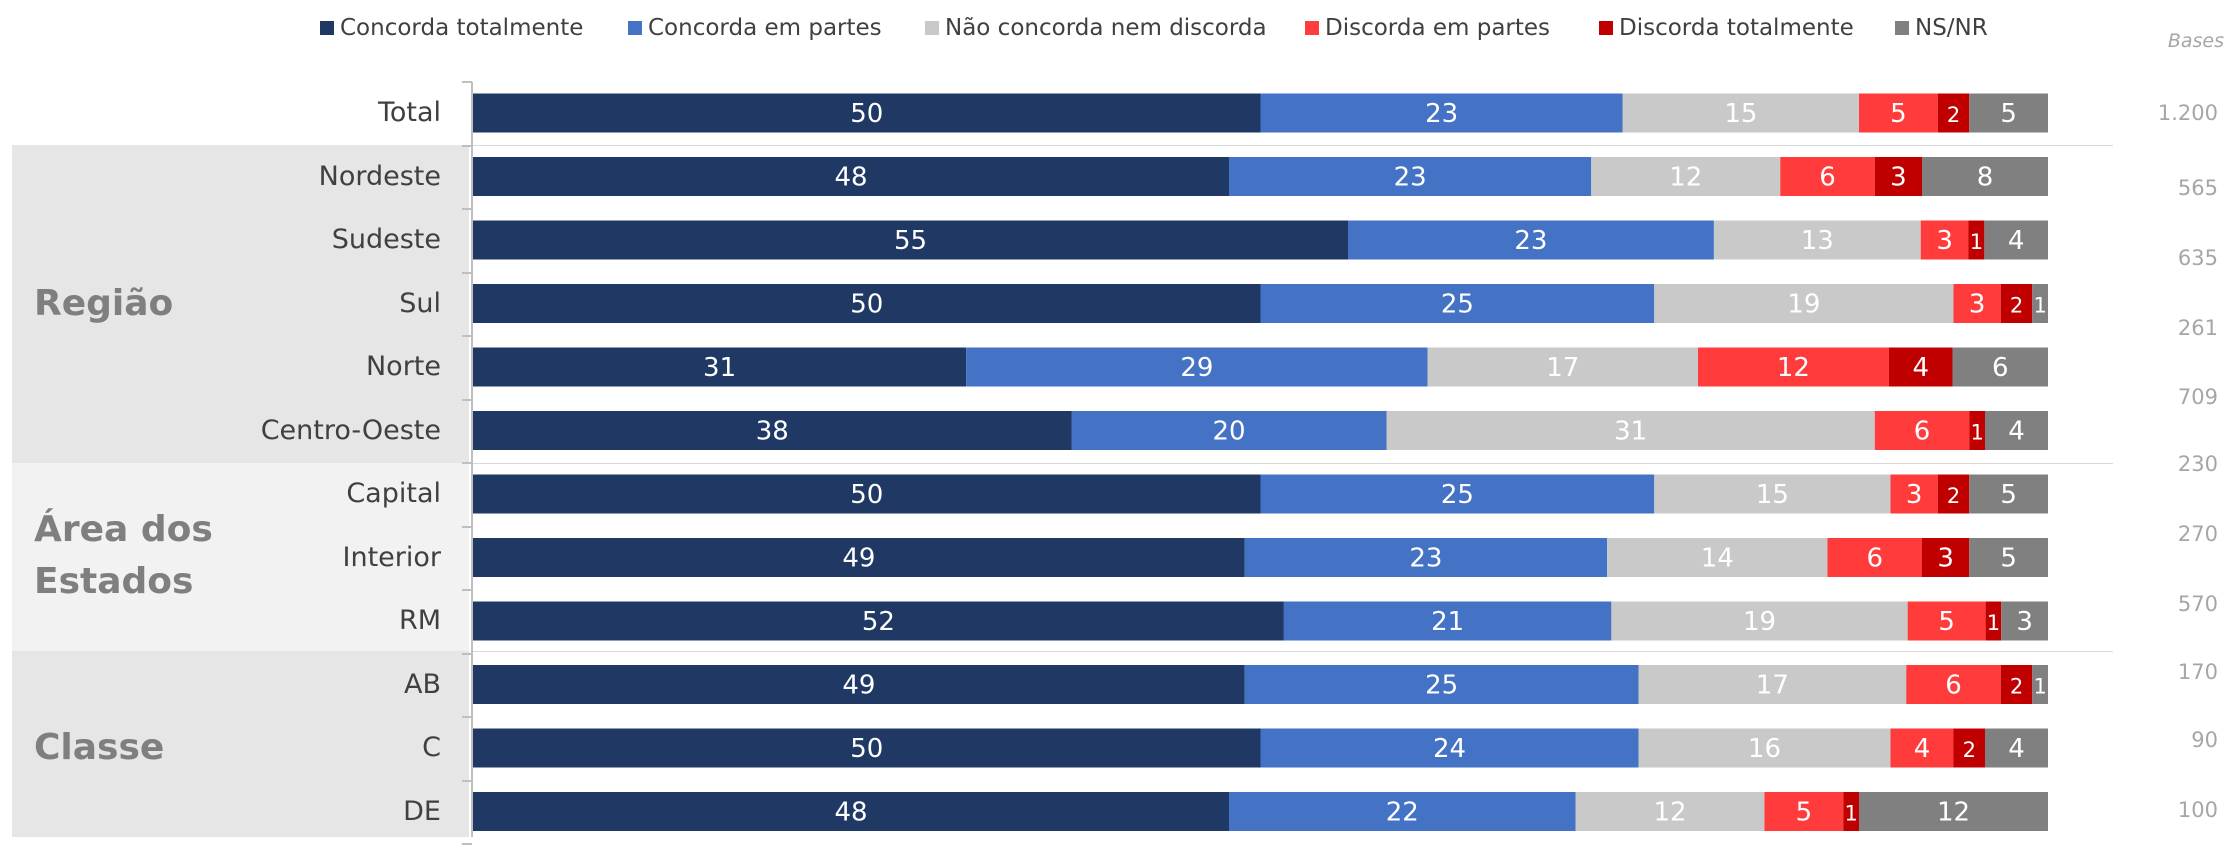 This screenshot has height=845, width=2226. Describe the element at coordinates (1772, 495) in the screenshot. I see `data-label-capital-nao-concorda-nem-discorda: 15` at that location.